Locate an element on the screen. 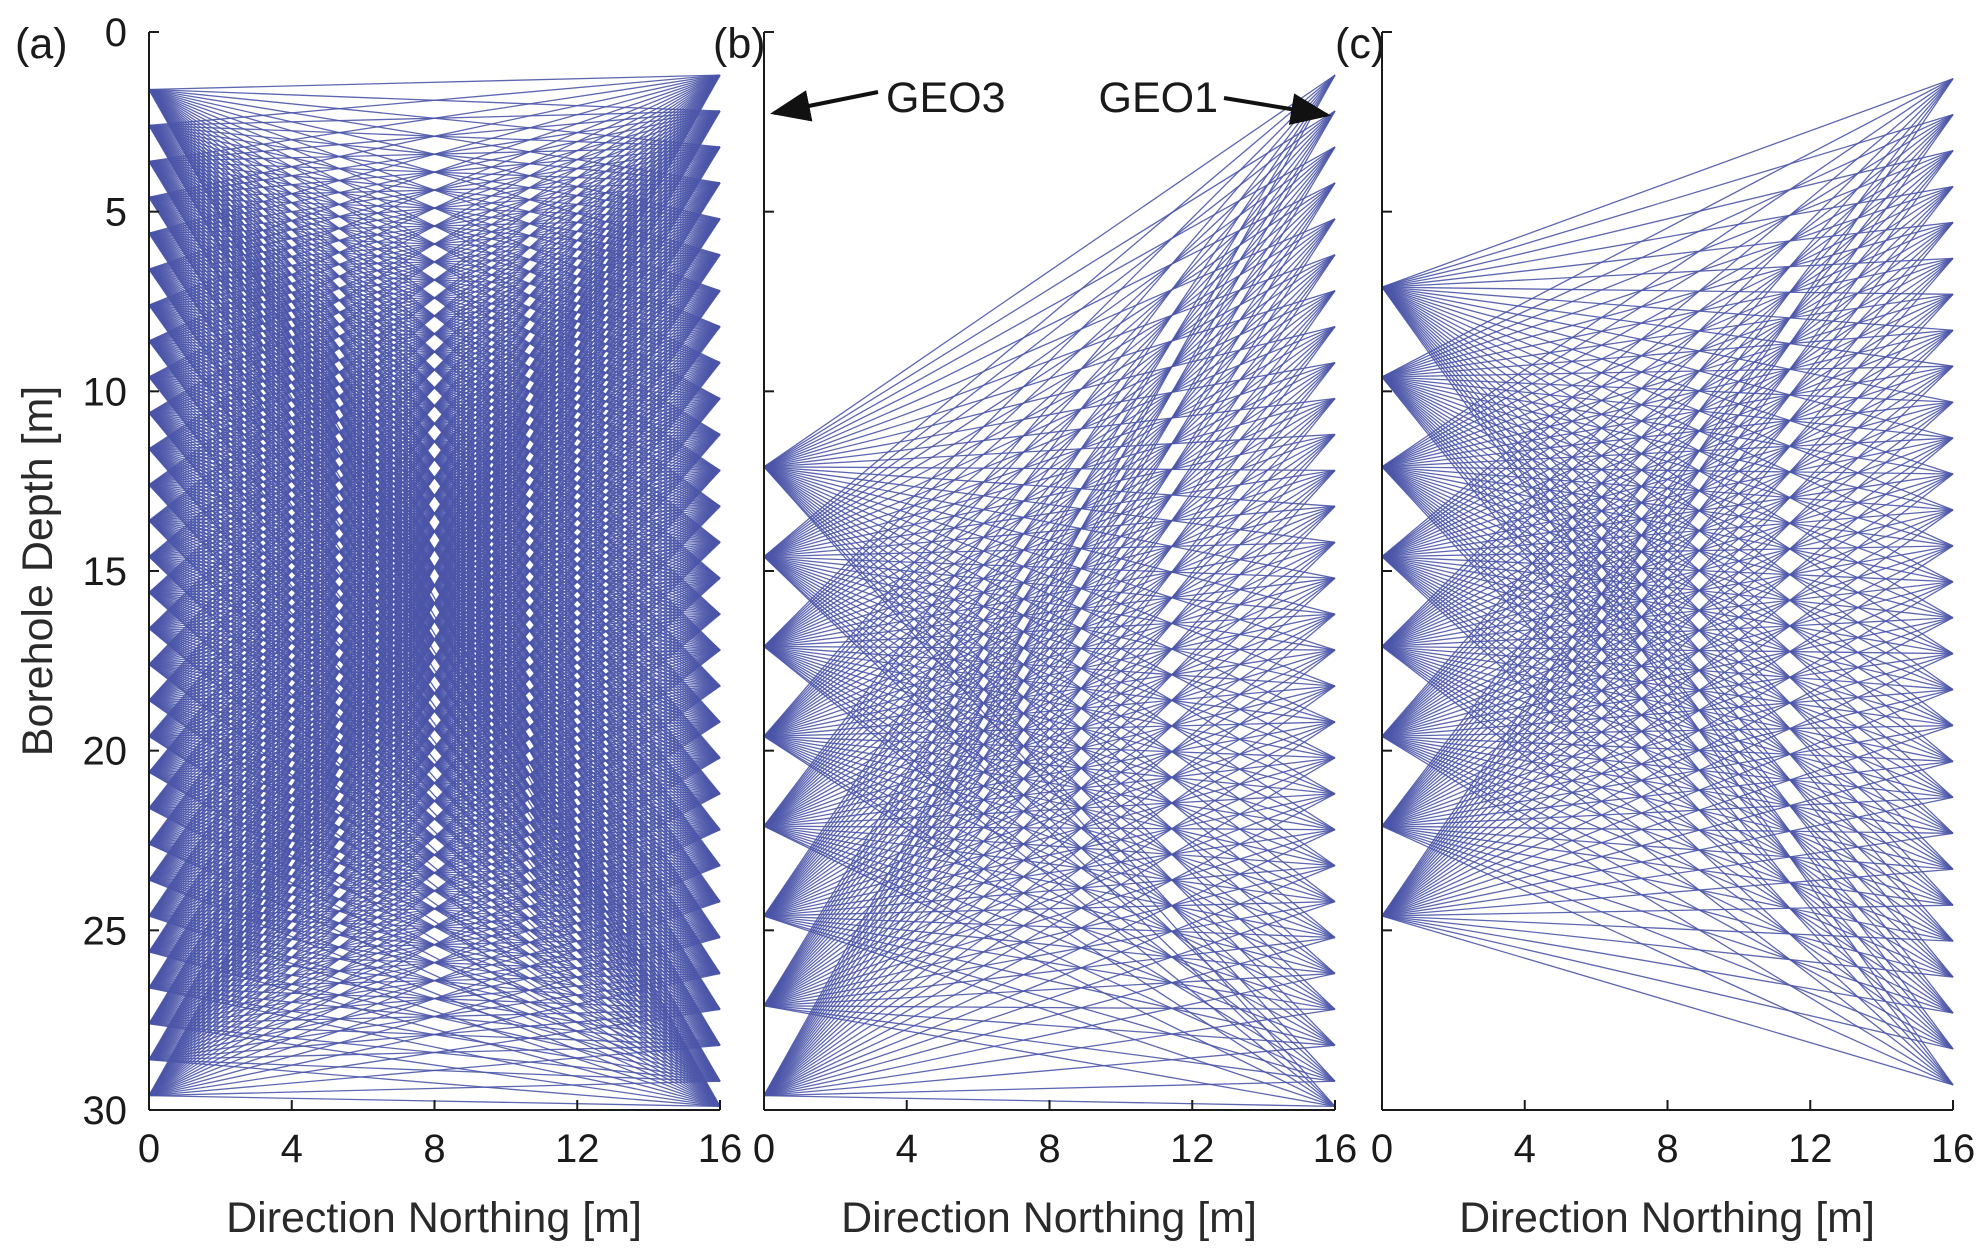  y-tick-label: 10 is located at coordinates (105, 392).